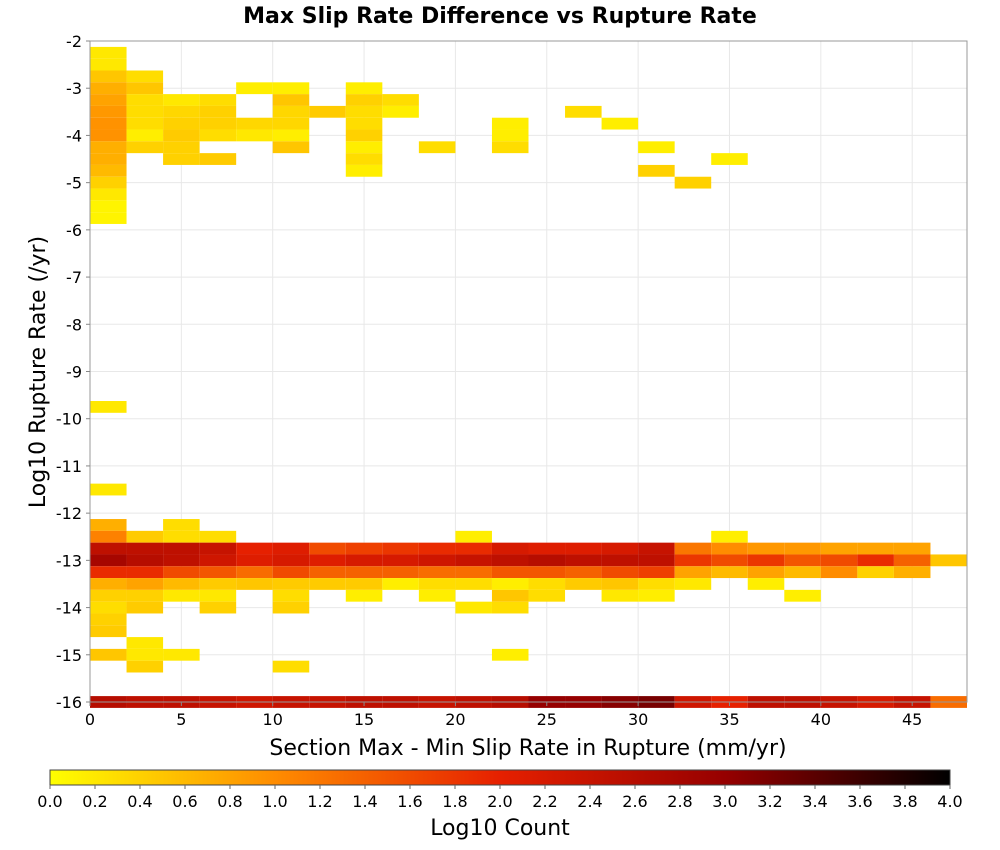 This screenshot has height=850, width=1000. I want to click on colorbar-tick-label: 2.6, so click(634, 801).